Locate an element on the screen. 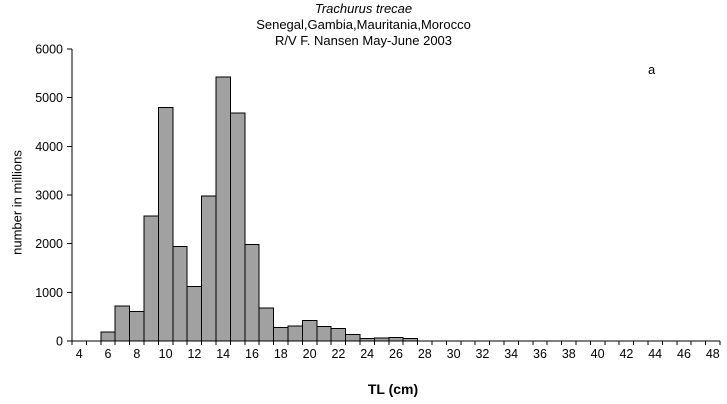  panel-label-a: a is located at coordinates (652, 69).